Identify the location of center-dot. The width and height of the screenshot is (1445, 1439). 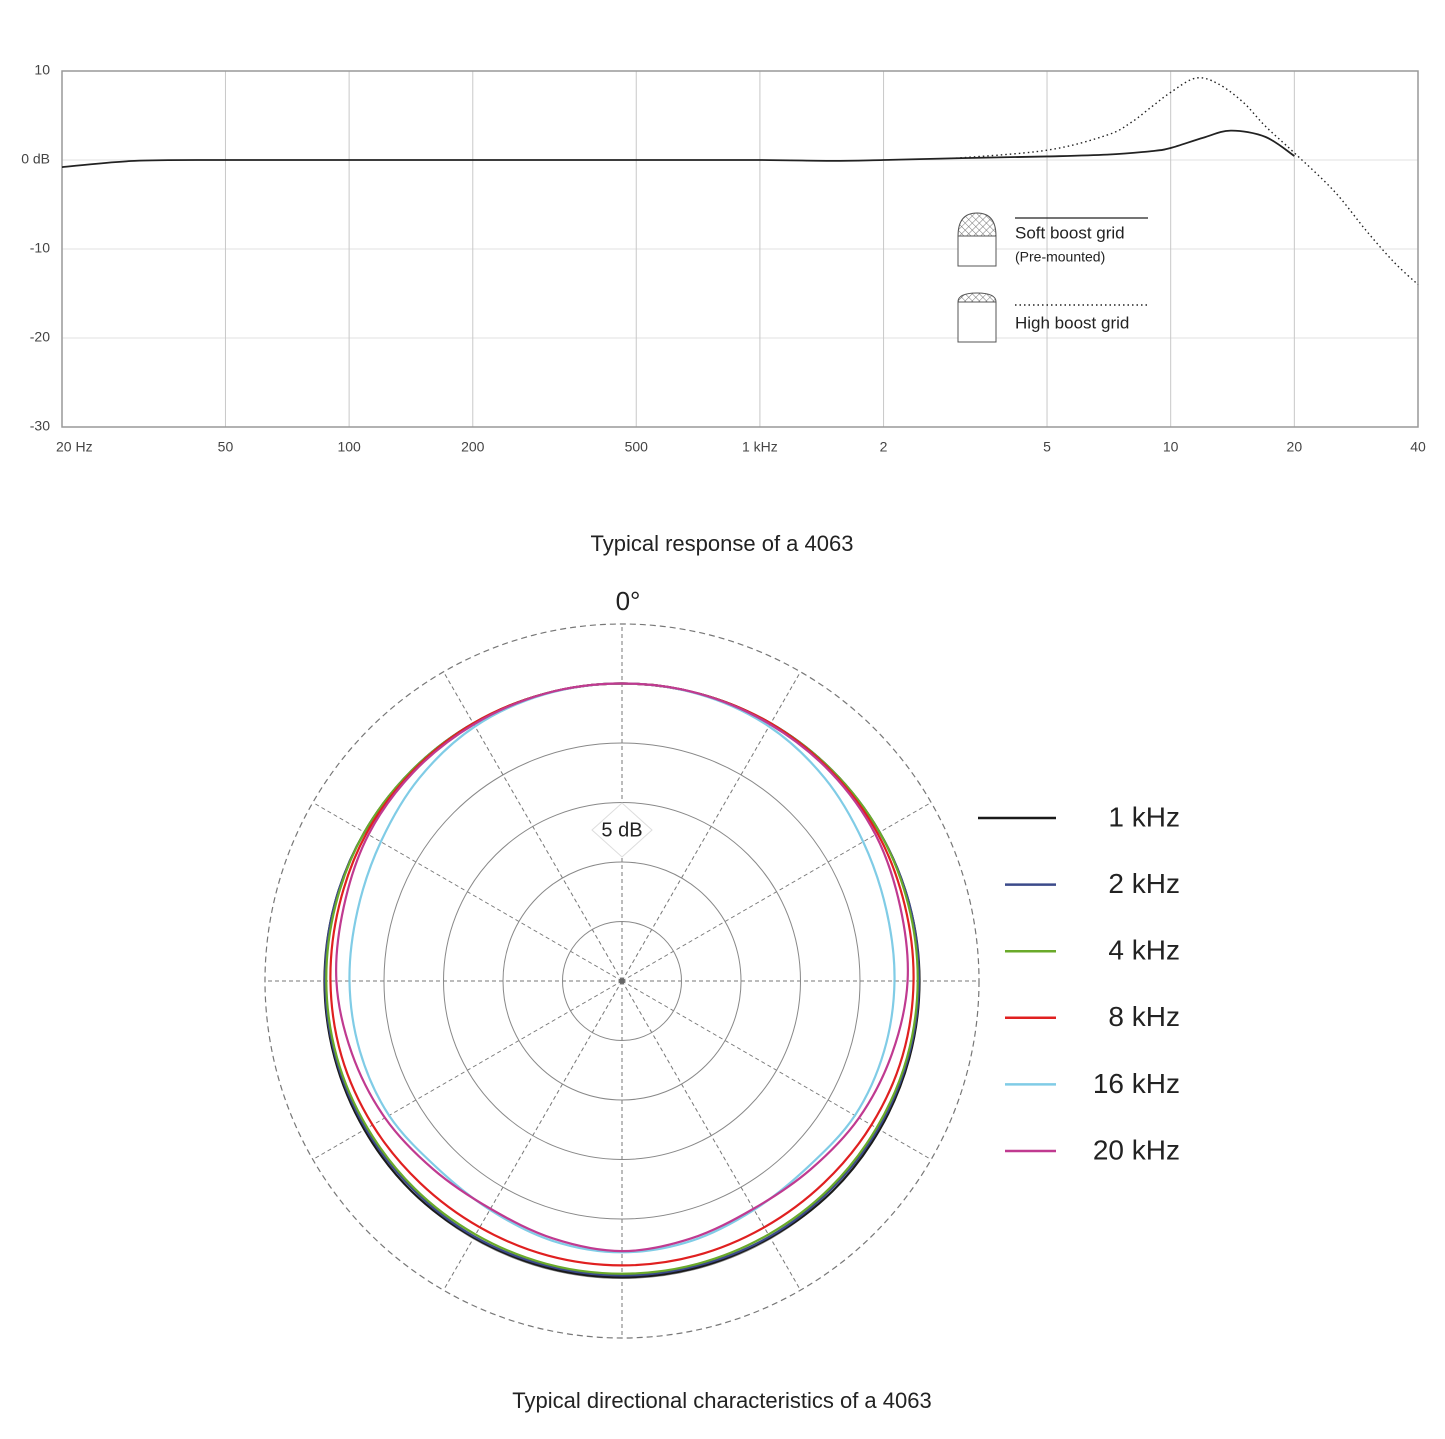
(622, 981).